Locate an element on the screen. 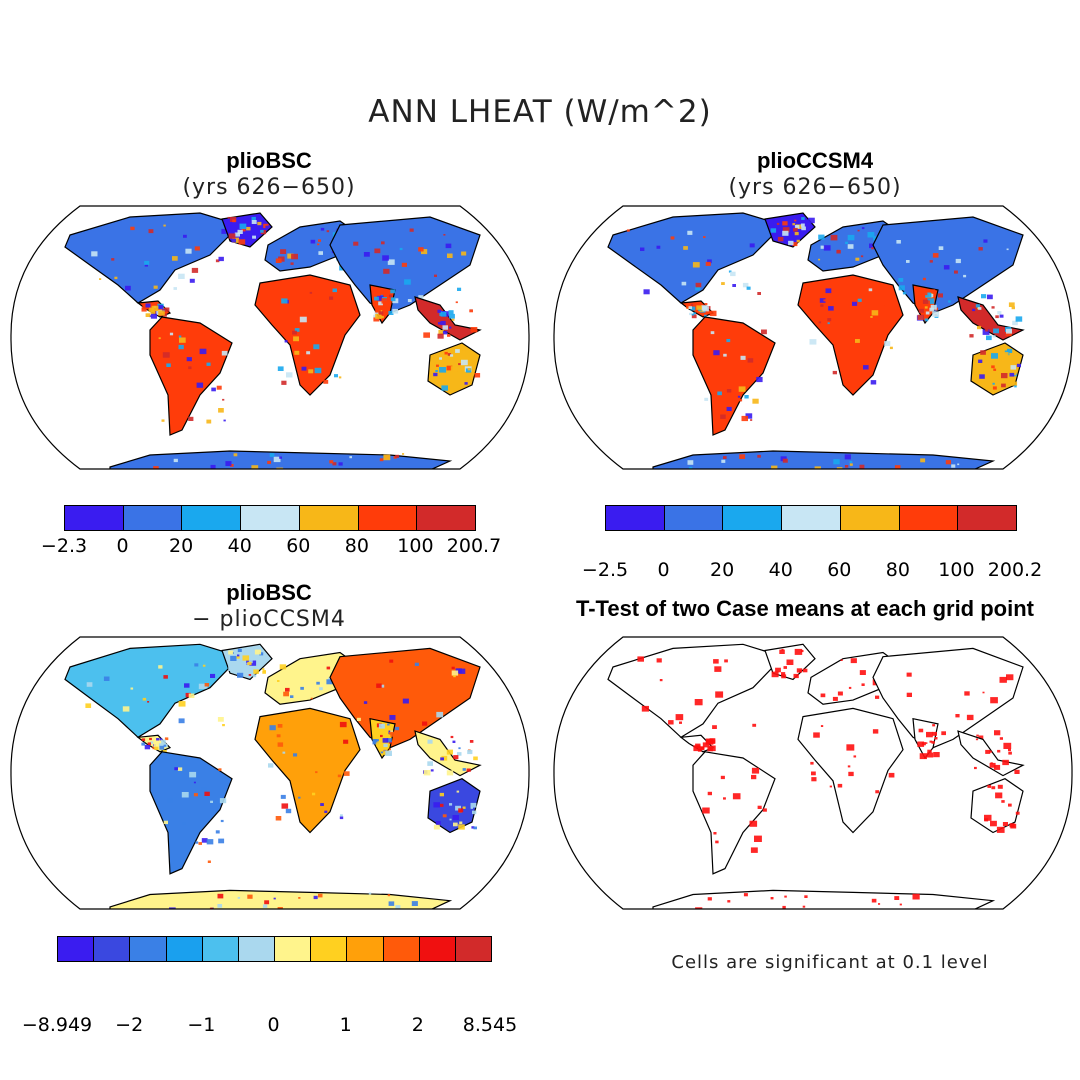  colorbar-top-left is located at coordinates (270, 518).